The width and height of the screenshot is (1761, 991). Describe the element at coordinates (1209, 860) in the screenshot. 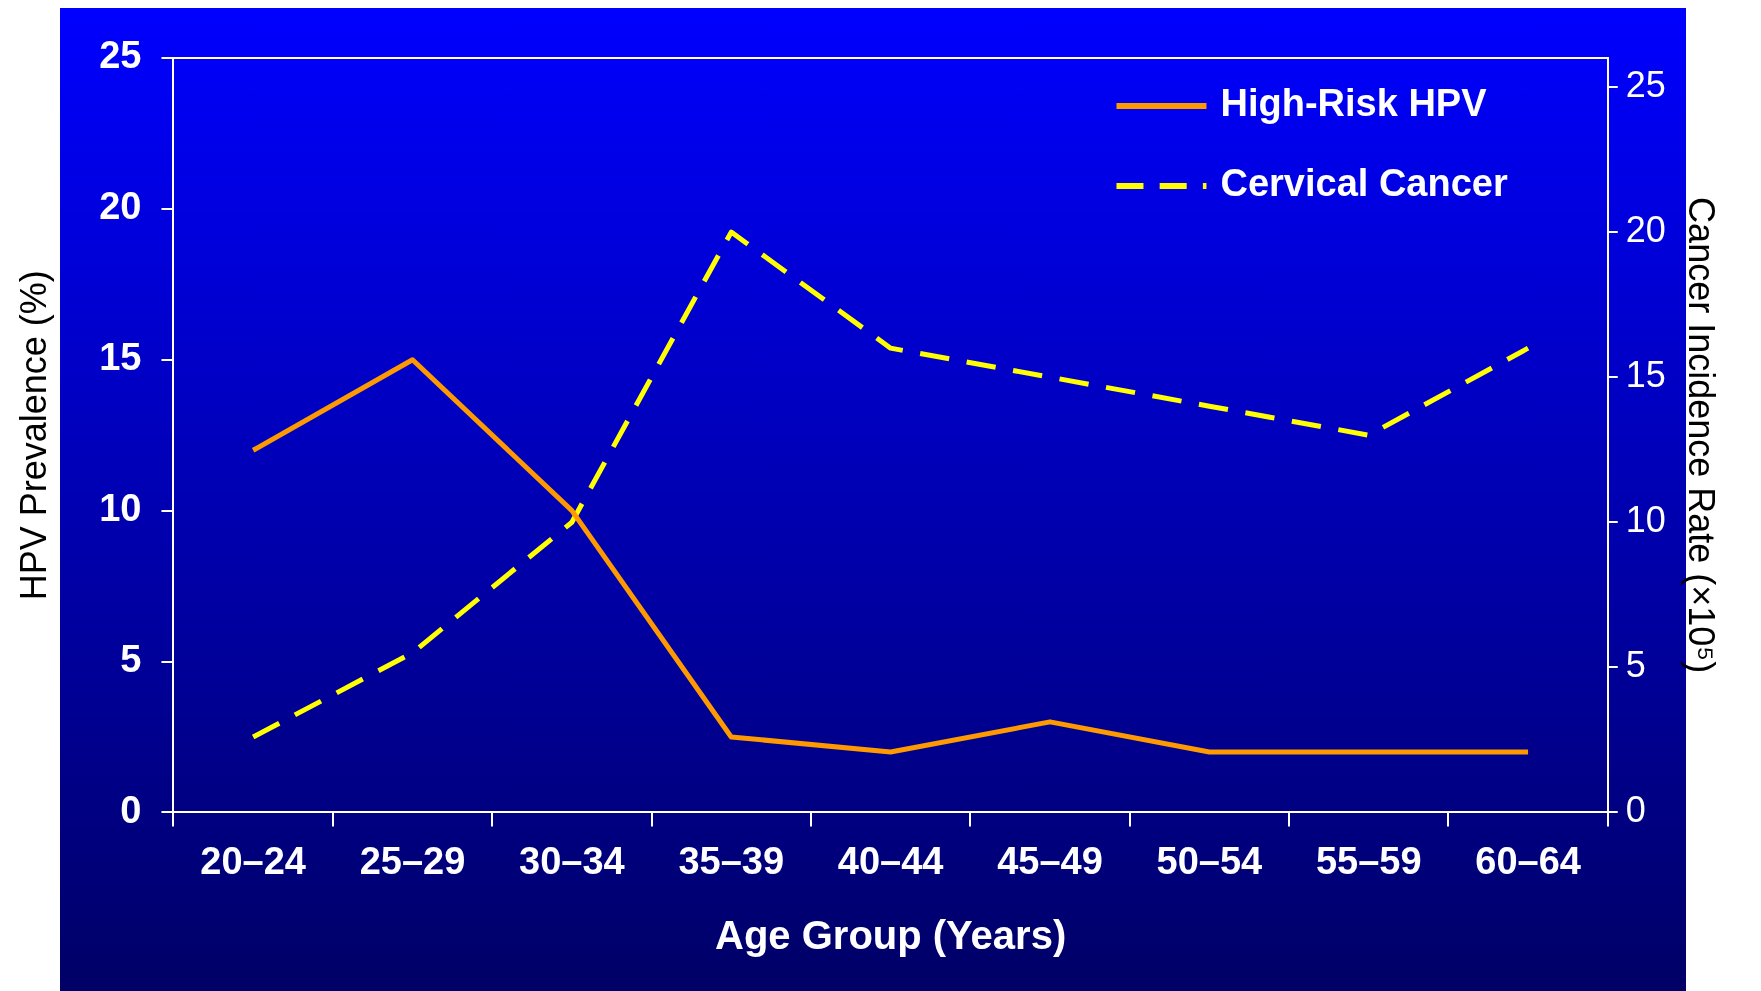

I see `x-tick-label: 50–54` at that location.